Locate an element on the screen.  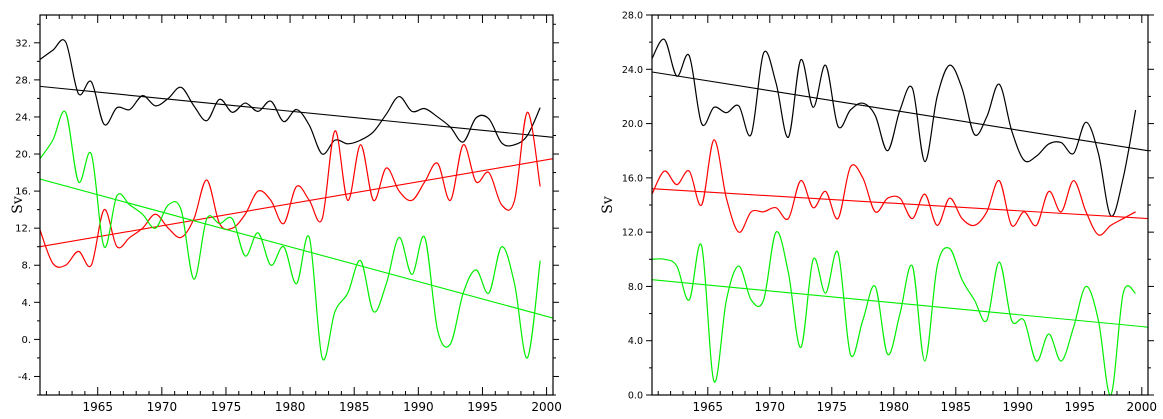
y-tick-label: 16.0 is located at coordinates (632, 178).